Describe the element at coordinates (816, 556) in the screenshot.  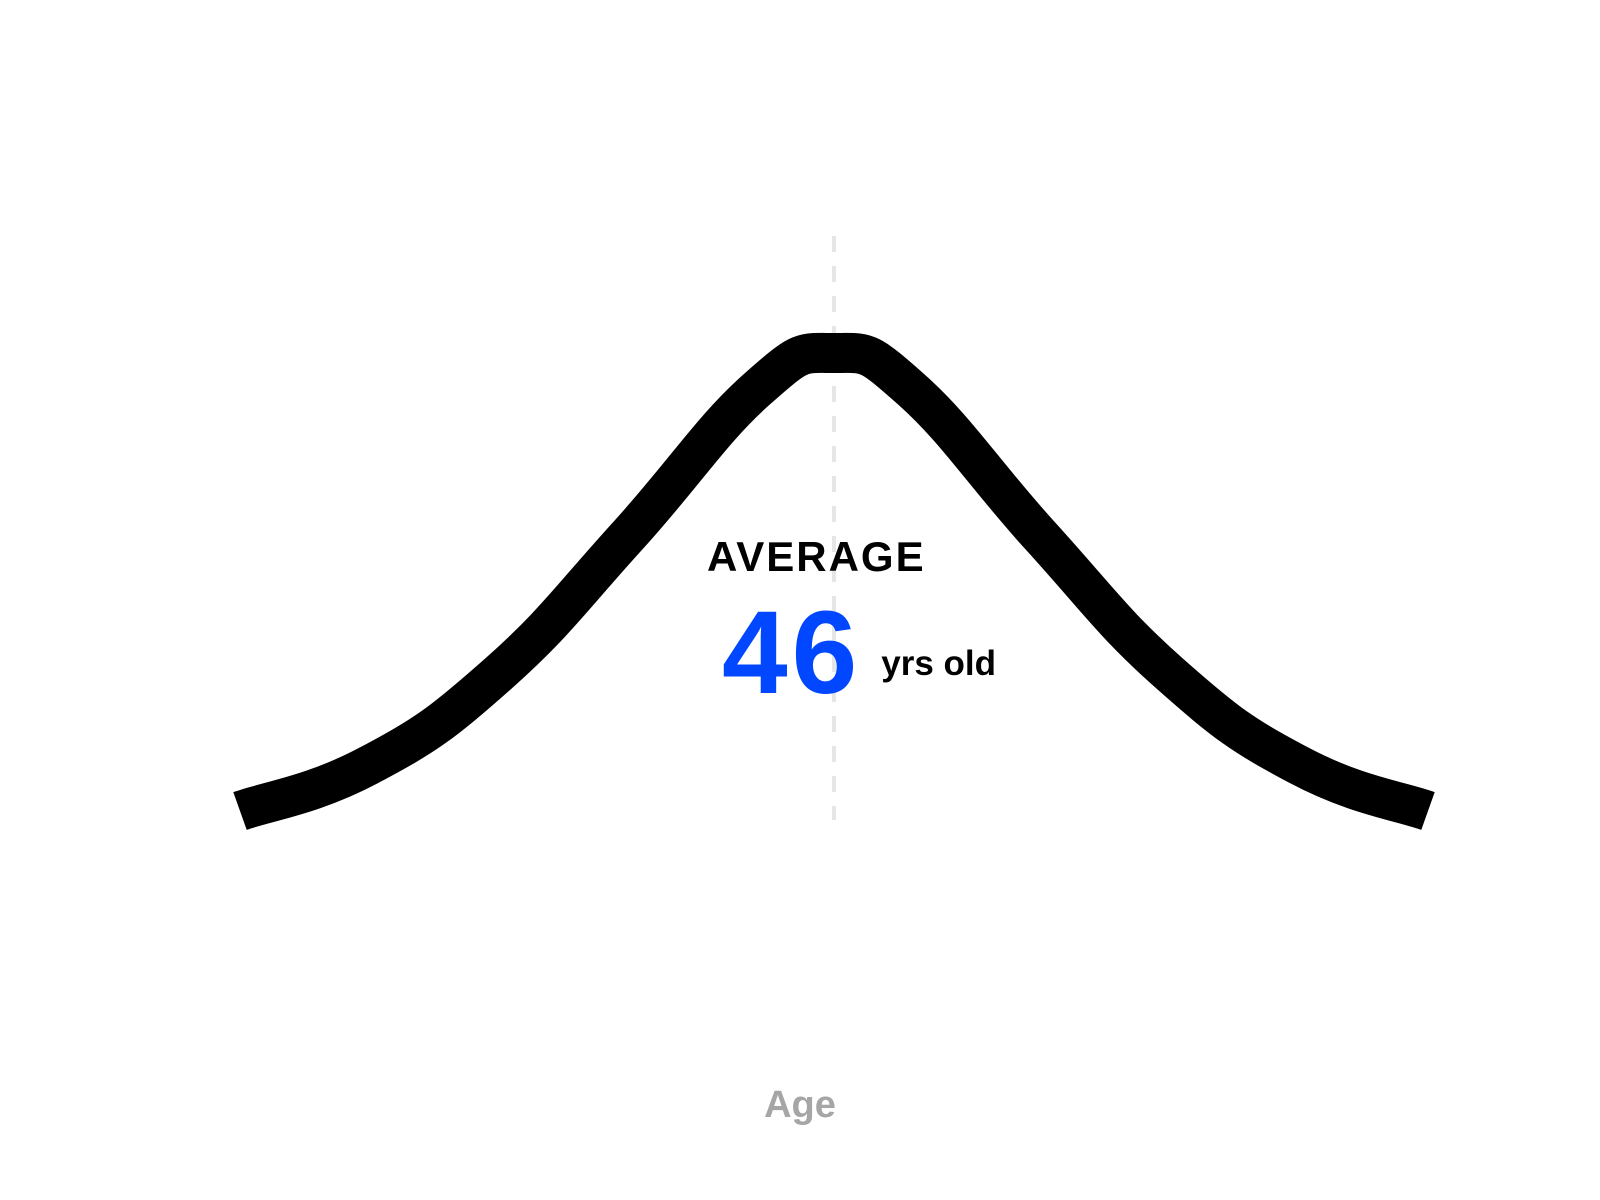
I see `average-label: AVERAGE` at that location.